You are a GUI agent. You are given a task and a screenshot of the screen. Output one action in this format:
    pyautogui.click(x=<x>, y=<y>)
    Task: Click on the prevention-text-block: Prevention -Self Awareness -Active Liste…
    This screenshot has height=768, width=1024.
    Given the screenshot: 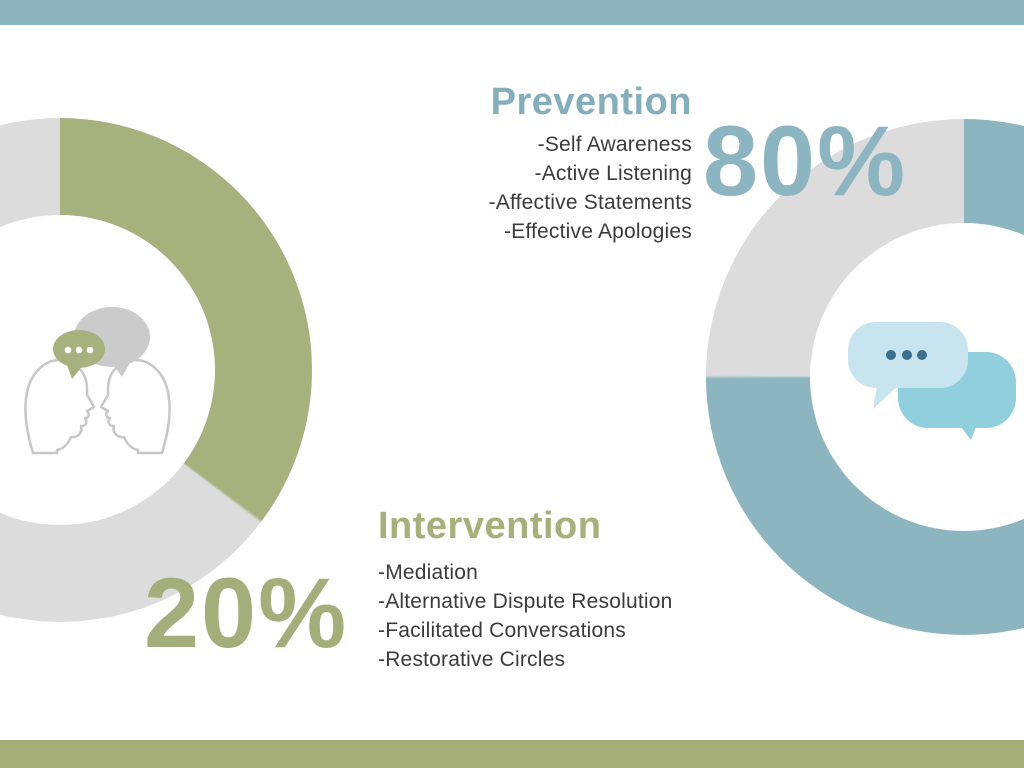 What is the action you would take?
    pyautogui.click(x=590, y=162)
    